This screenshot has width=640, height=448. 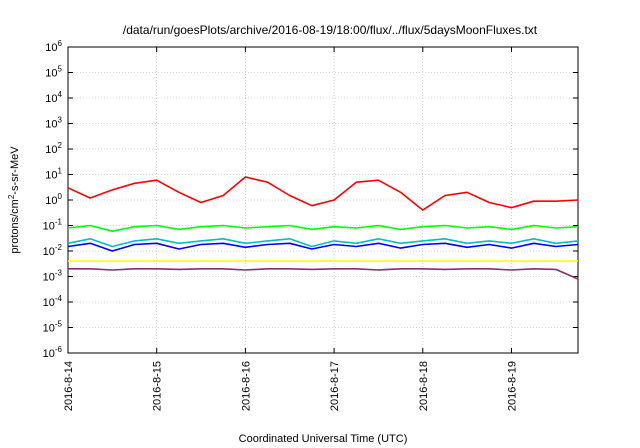 What do you see at coordinates (53, 123) in the screenshot?
I see `y-tick-label: 10³` at bounding box center [53, 123].